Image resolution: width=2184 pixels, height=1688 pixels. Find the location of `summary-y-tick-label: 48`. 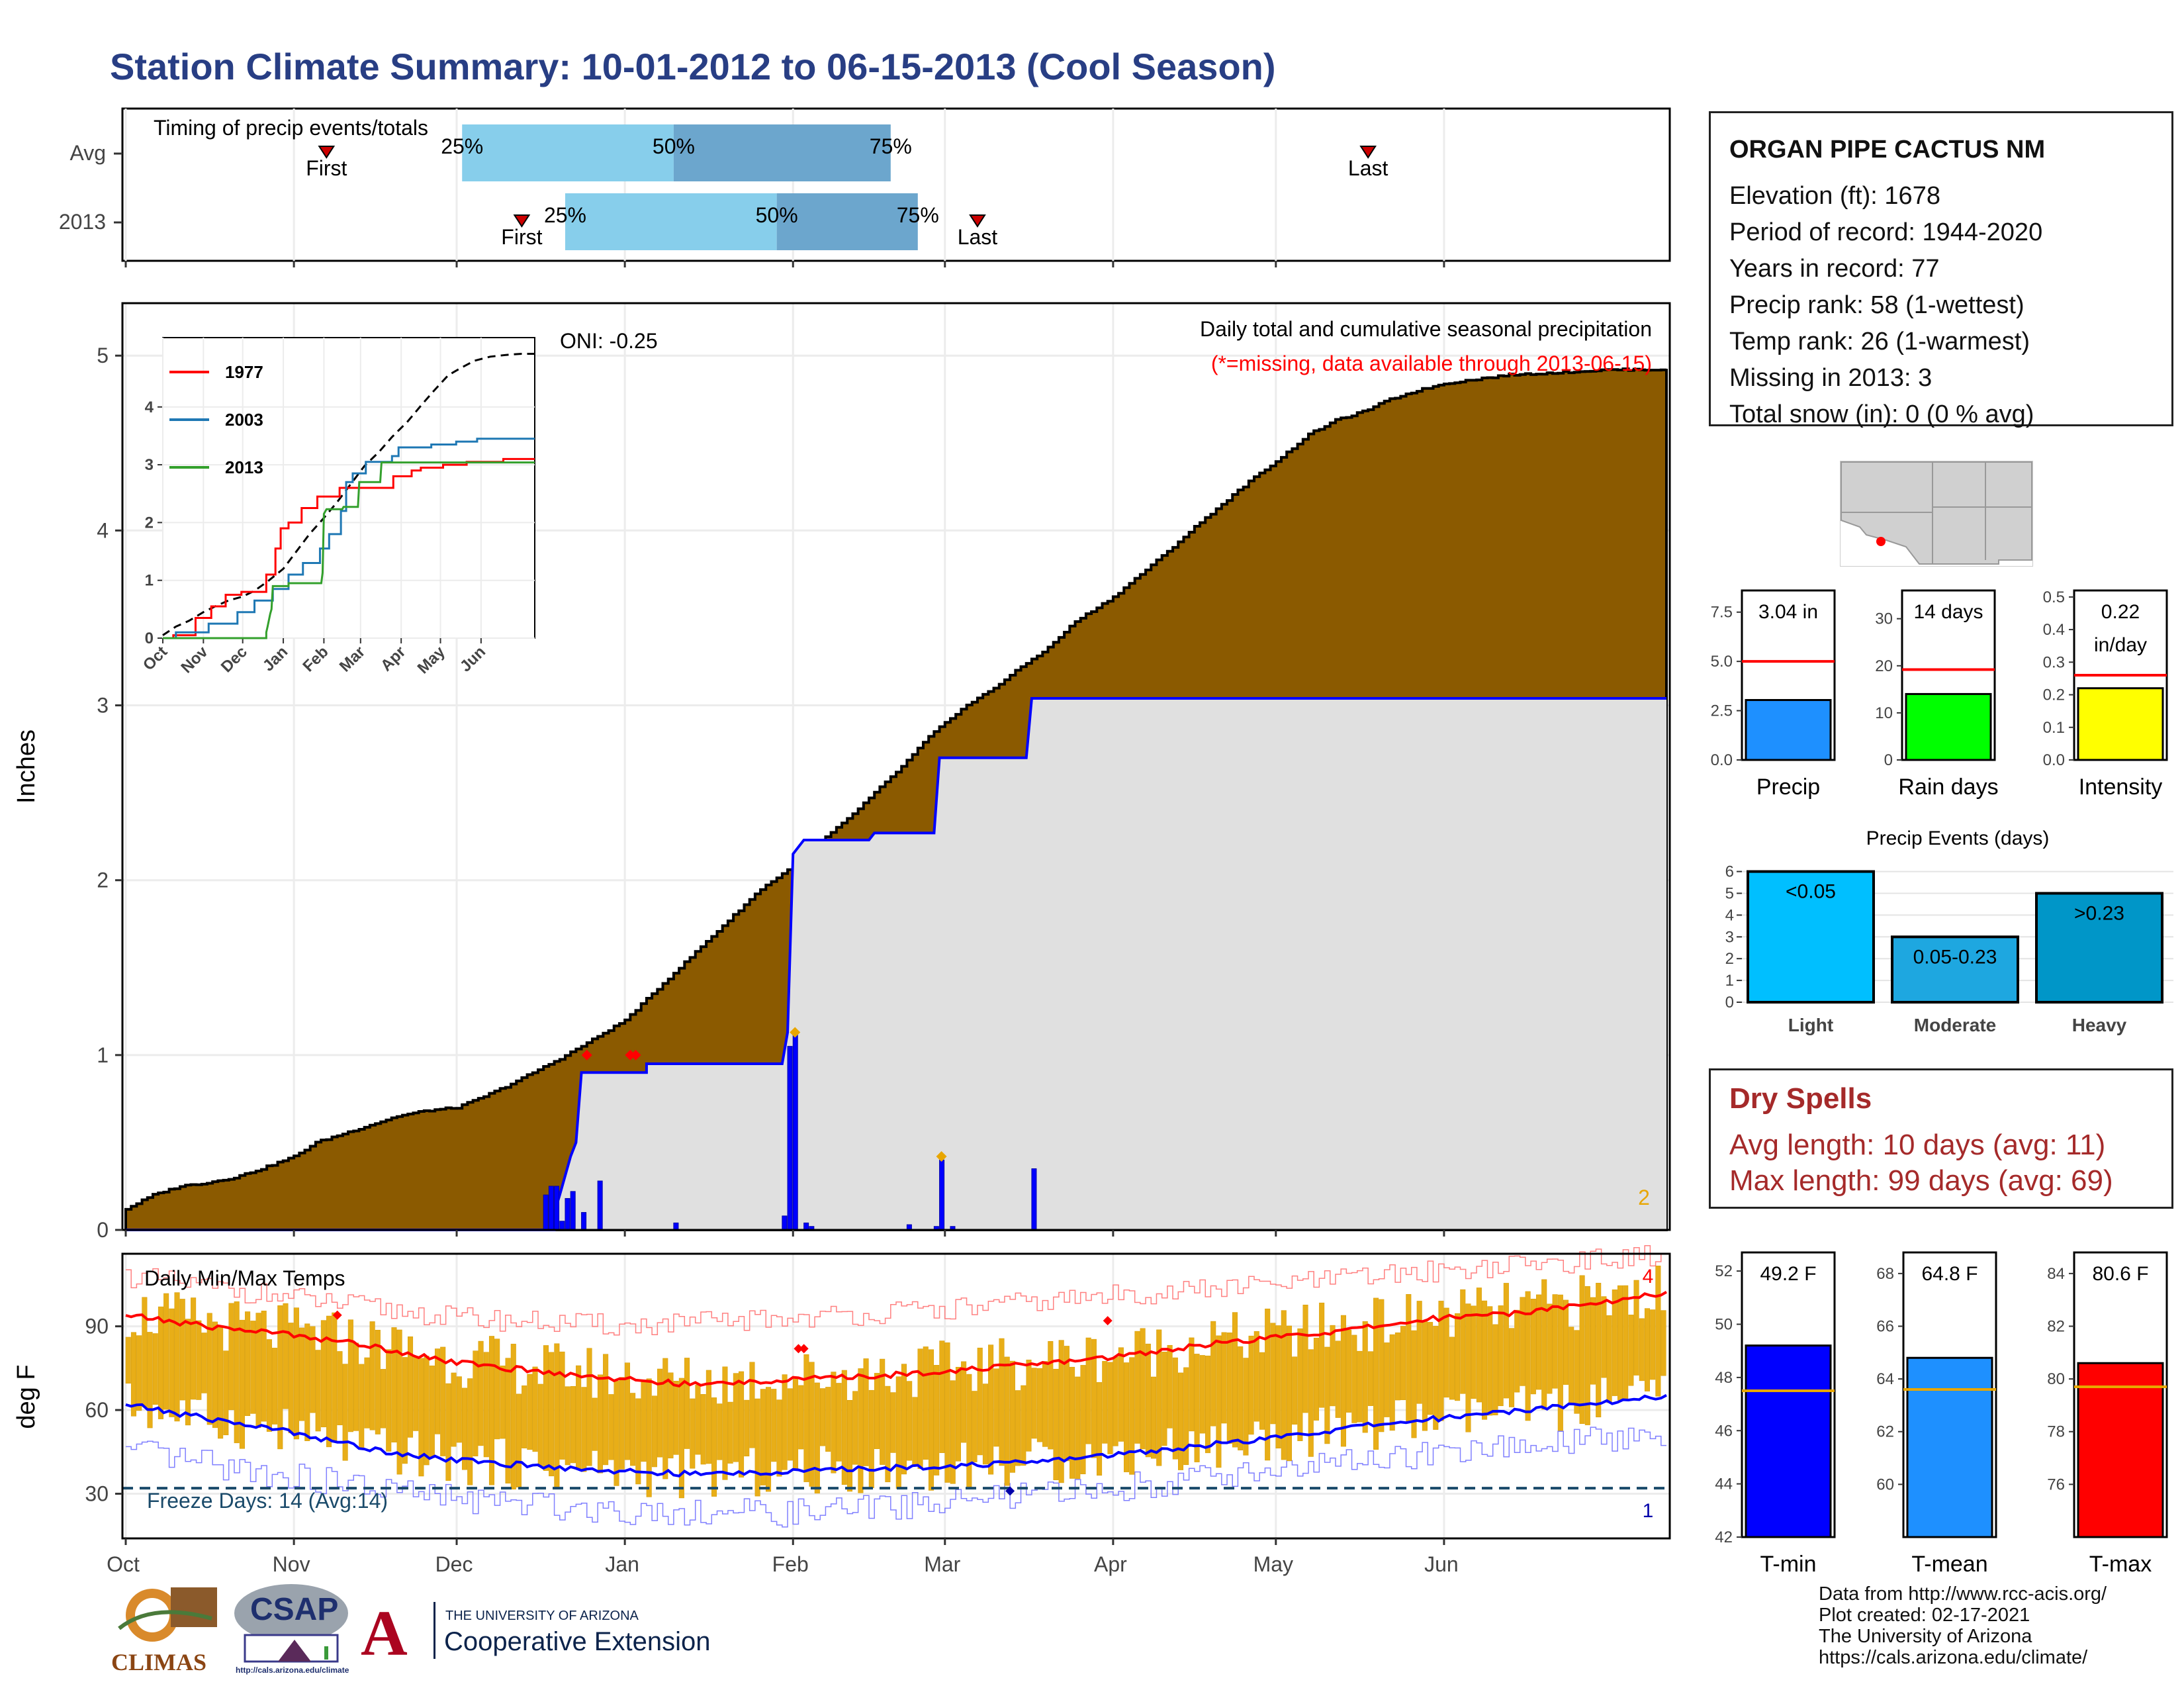

summary-y-tick-label: 48 is located at coordinates (1724, 1378).